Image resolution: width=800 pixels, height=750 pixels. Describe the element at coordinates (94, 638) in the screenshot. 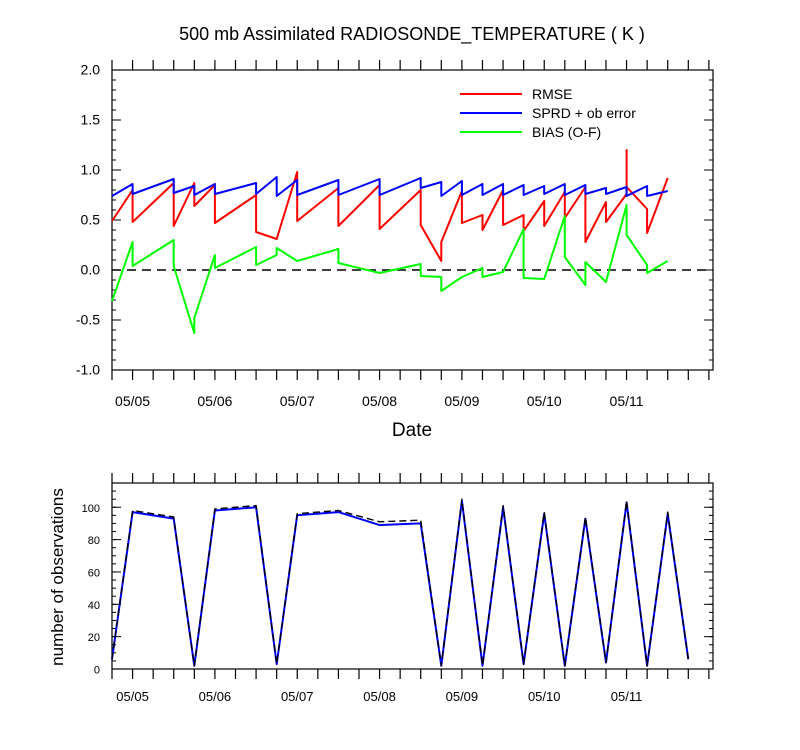

I see `bottom-y-tick-label: 20` at that location.